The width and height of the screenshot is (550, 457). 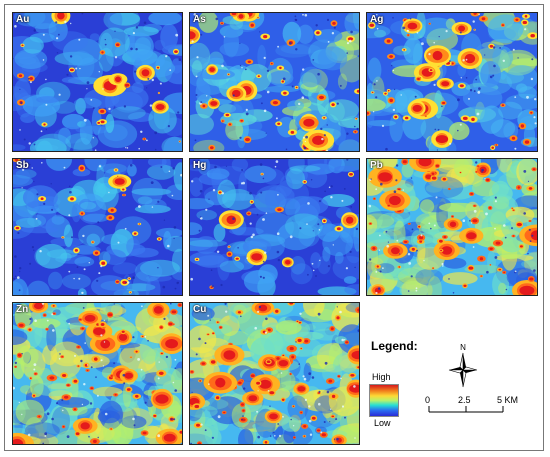 I want to click on map-panel-pb: Pb, so click(x=452, y=227).